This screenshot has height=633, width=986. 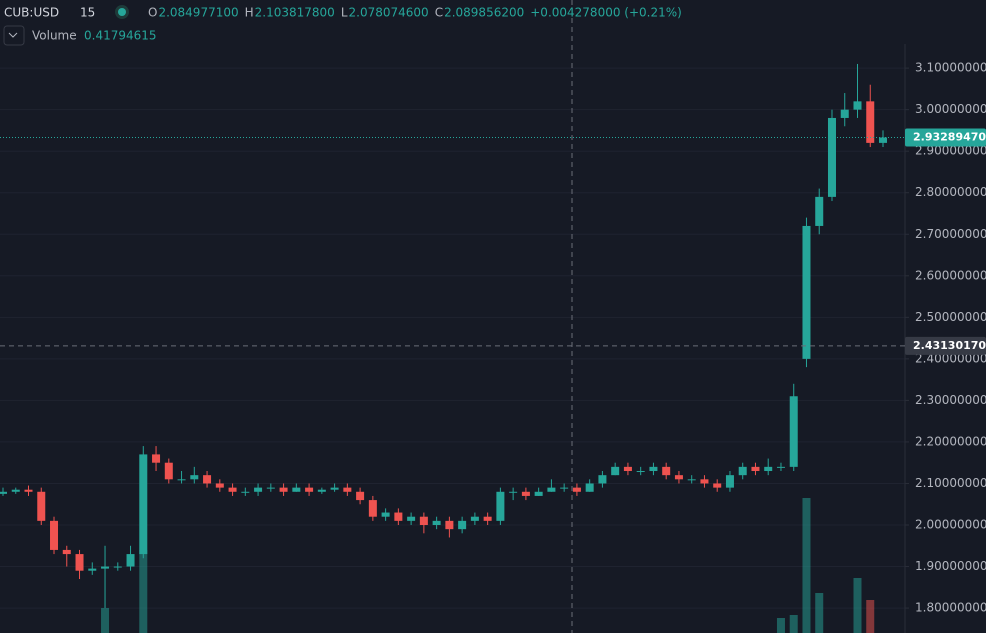 What do you see at coordinates (389, 13) in the screenshot?
I see `ohlc-value: 2.078074600` at bounding box center [389, 13].